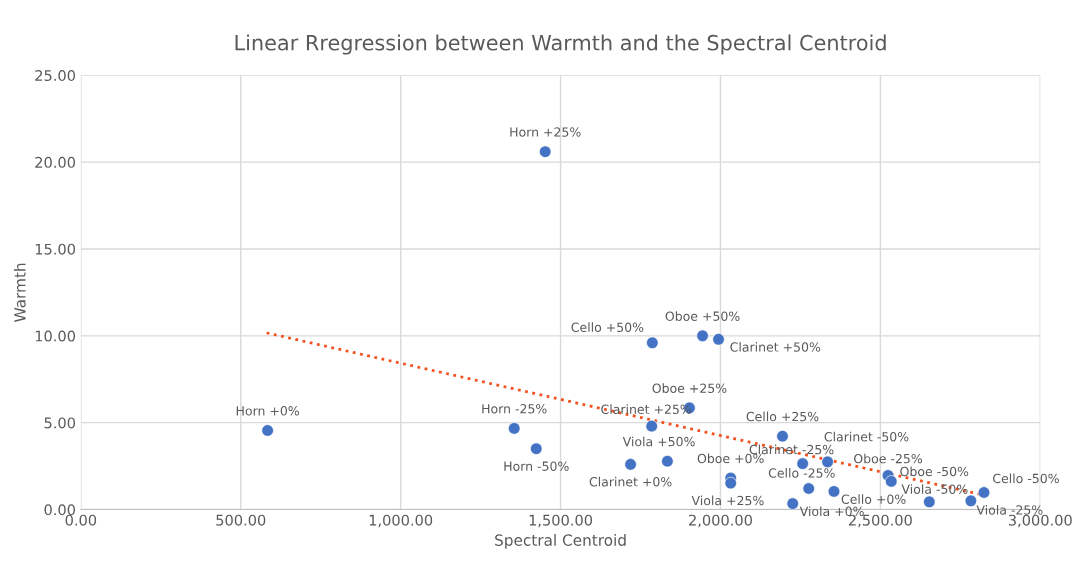  What do you see at coordinates (241, 520) in the screenshot?
I see `x-tick-label: 500.00` at bounding box center [241, 520].